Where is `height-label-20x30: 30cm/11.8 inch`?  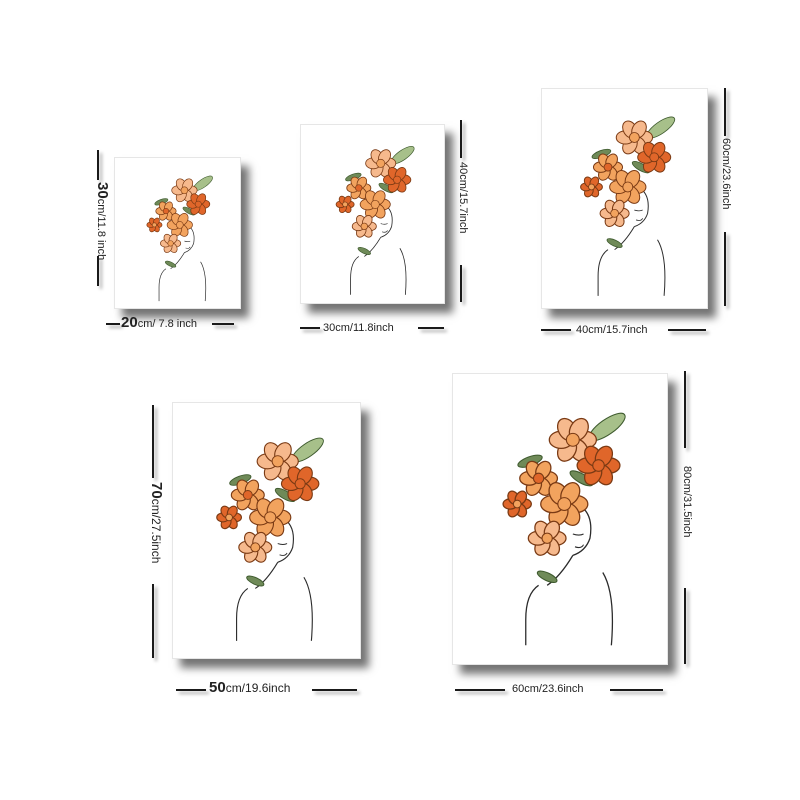
height-label-20x30: 30cm/11.8 inch is located at coordinates (102, 221).